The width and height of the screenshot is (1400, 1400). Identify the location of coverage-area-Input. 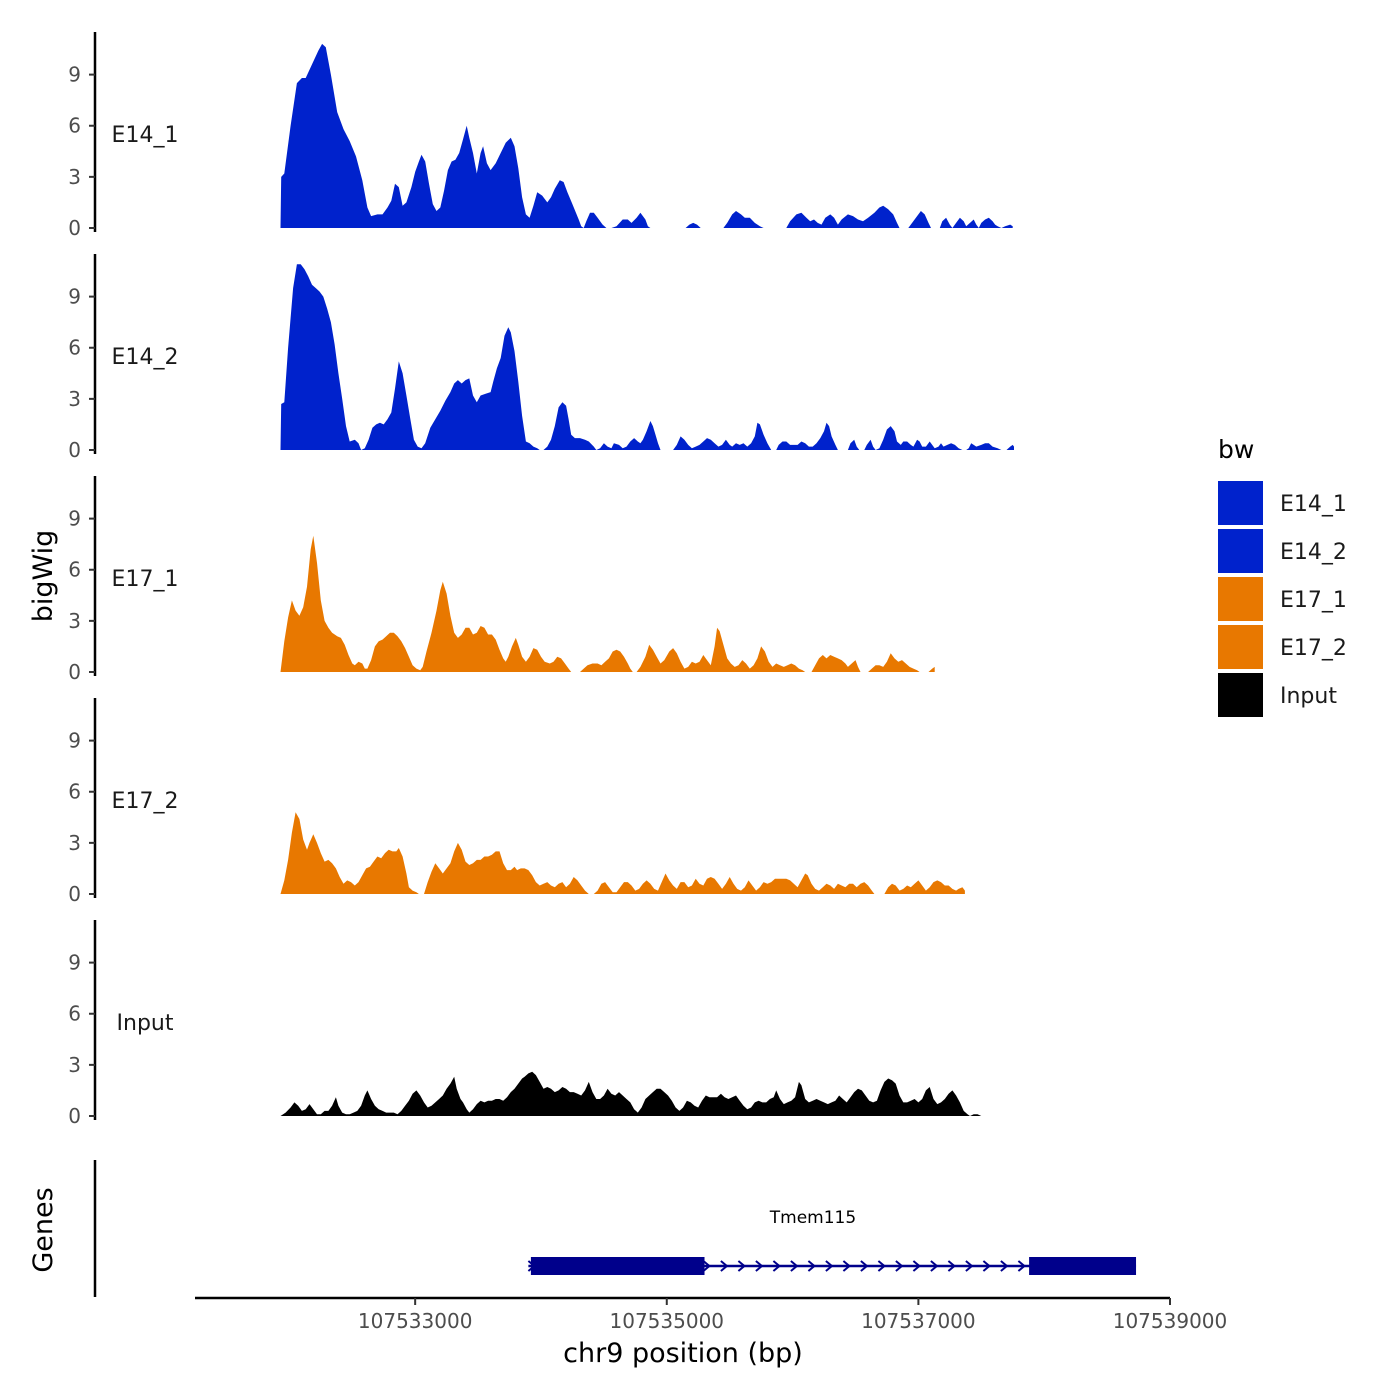
(631, 1093).